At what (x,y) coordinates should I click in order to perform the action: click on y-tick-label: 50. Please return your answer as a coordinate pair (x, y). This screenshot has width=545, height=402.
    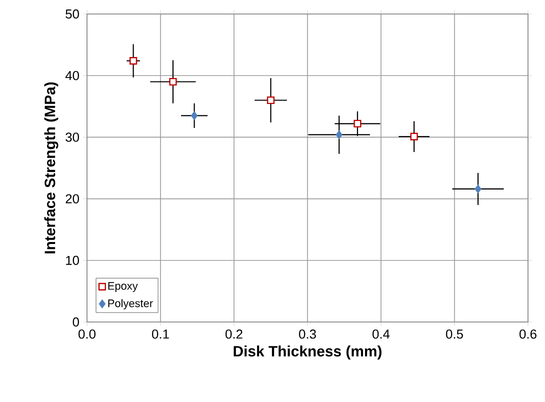
    Looking at the image, I should click on (72, 14).